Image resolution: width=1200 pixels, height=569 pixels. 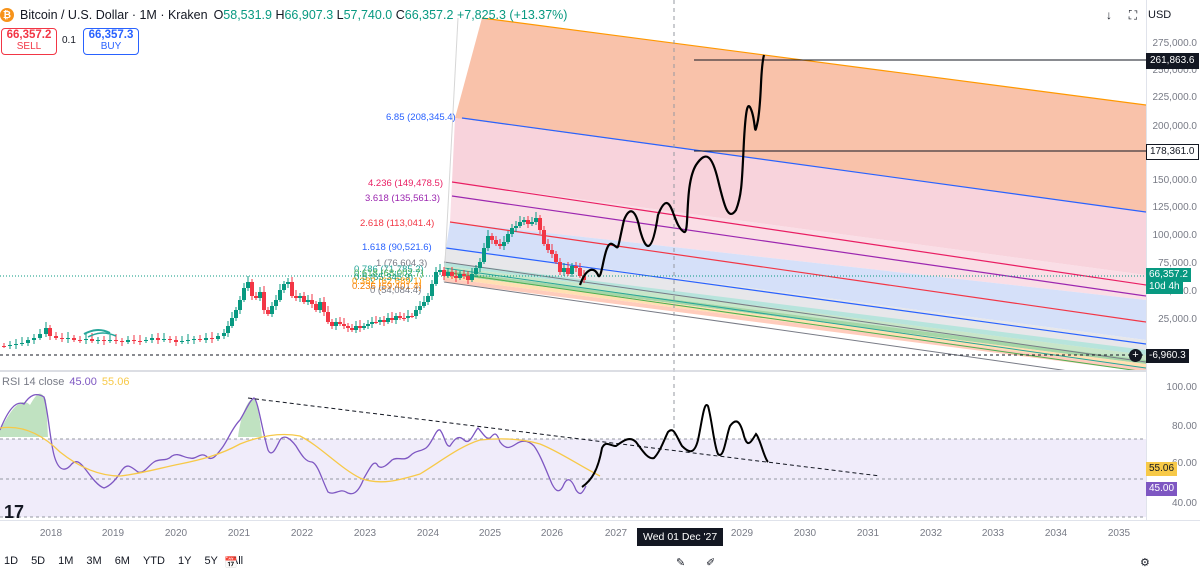 I want to click on range-5y: 5Y, so click(x=211, y=561).